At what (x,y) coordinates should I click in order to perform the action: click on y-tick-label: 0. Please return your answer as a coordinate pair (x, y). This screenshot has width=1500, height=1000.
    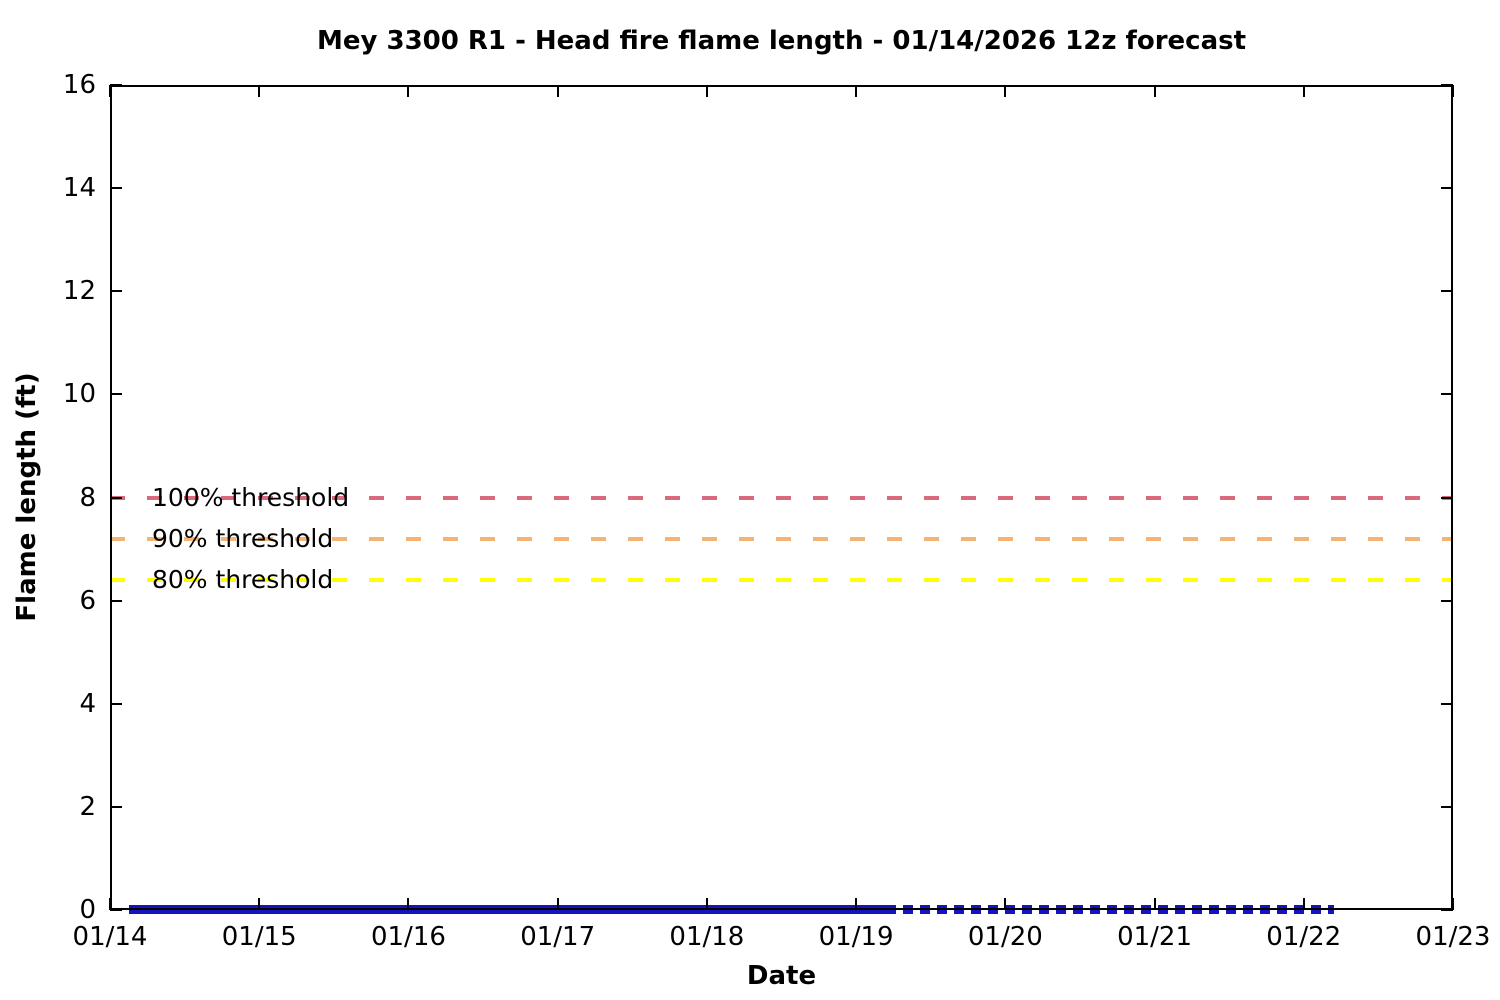
    Looking at the image, I should click on (87, 910).